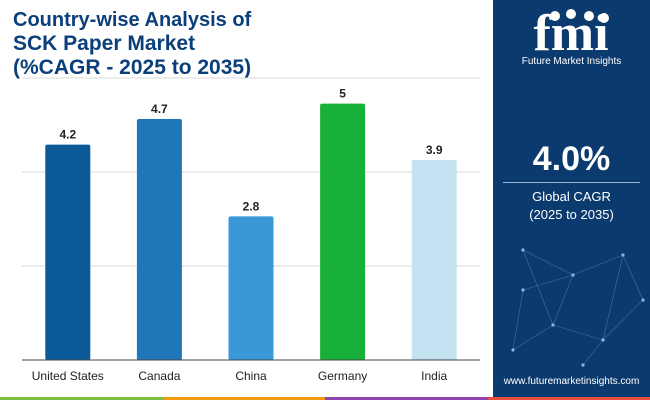  I want to click on global-cagr-label-line-2: (2025 to 2035), so click(571, 214).